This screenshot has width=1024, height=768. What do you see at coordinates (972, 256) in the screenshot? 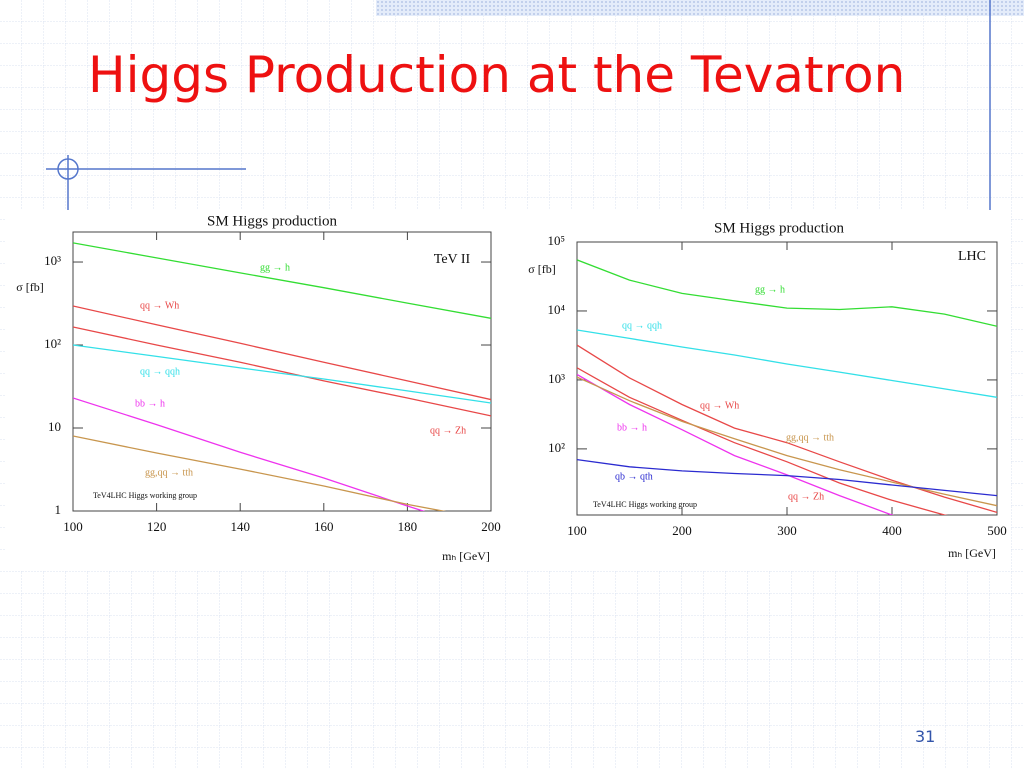
I see `annotation: LHC` at bounding box center [972, 256].